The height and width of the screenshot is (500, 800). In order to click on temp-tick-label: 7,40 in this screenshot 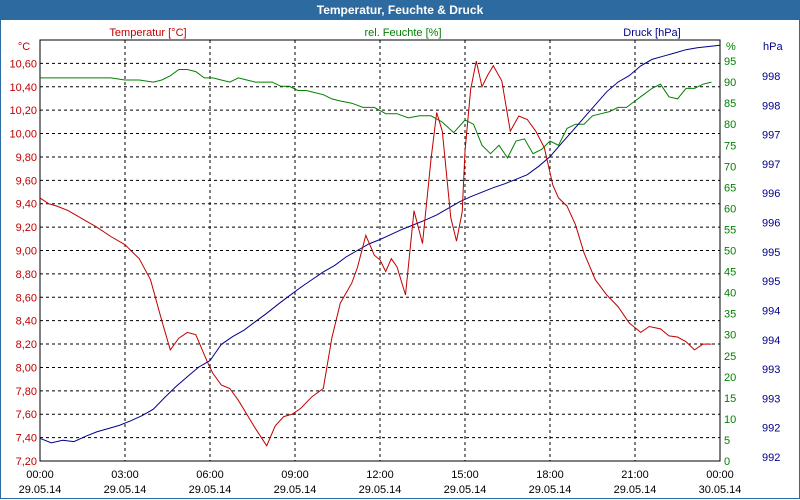, I will do `click(26, 439)`.